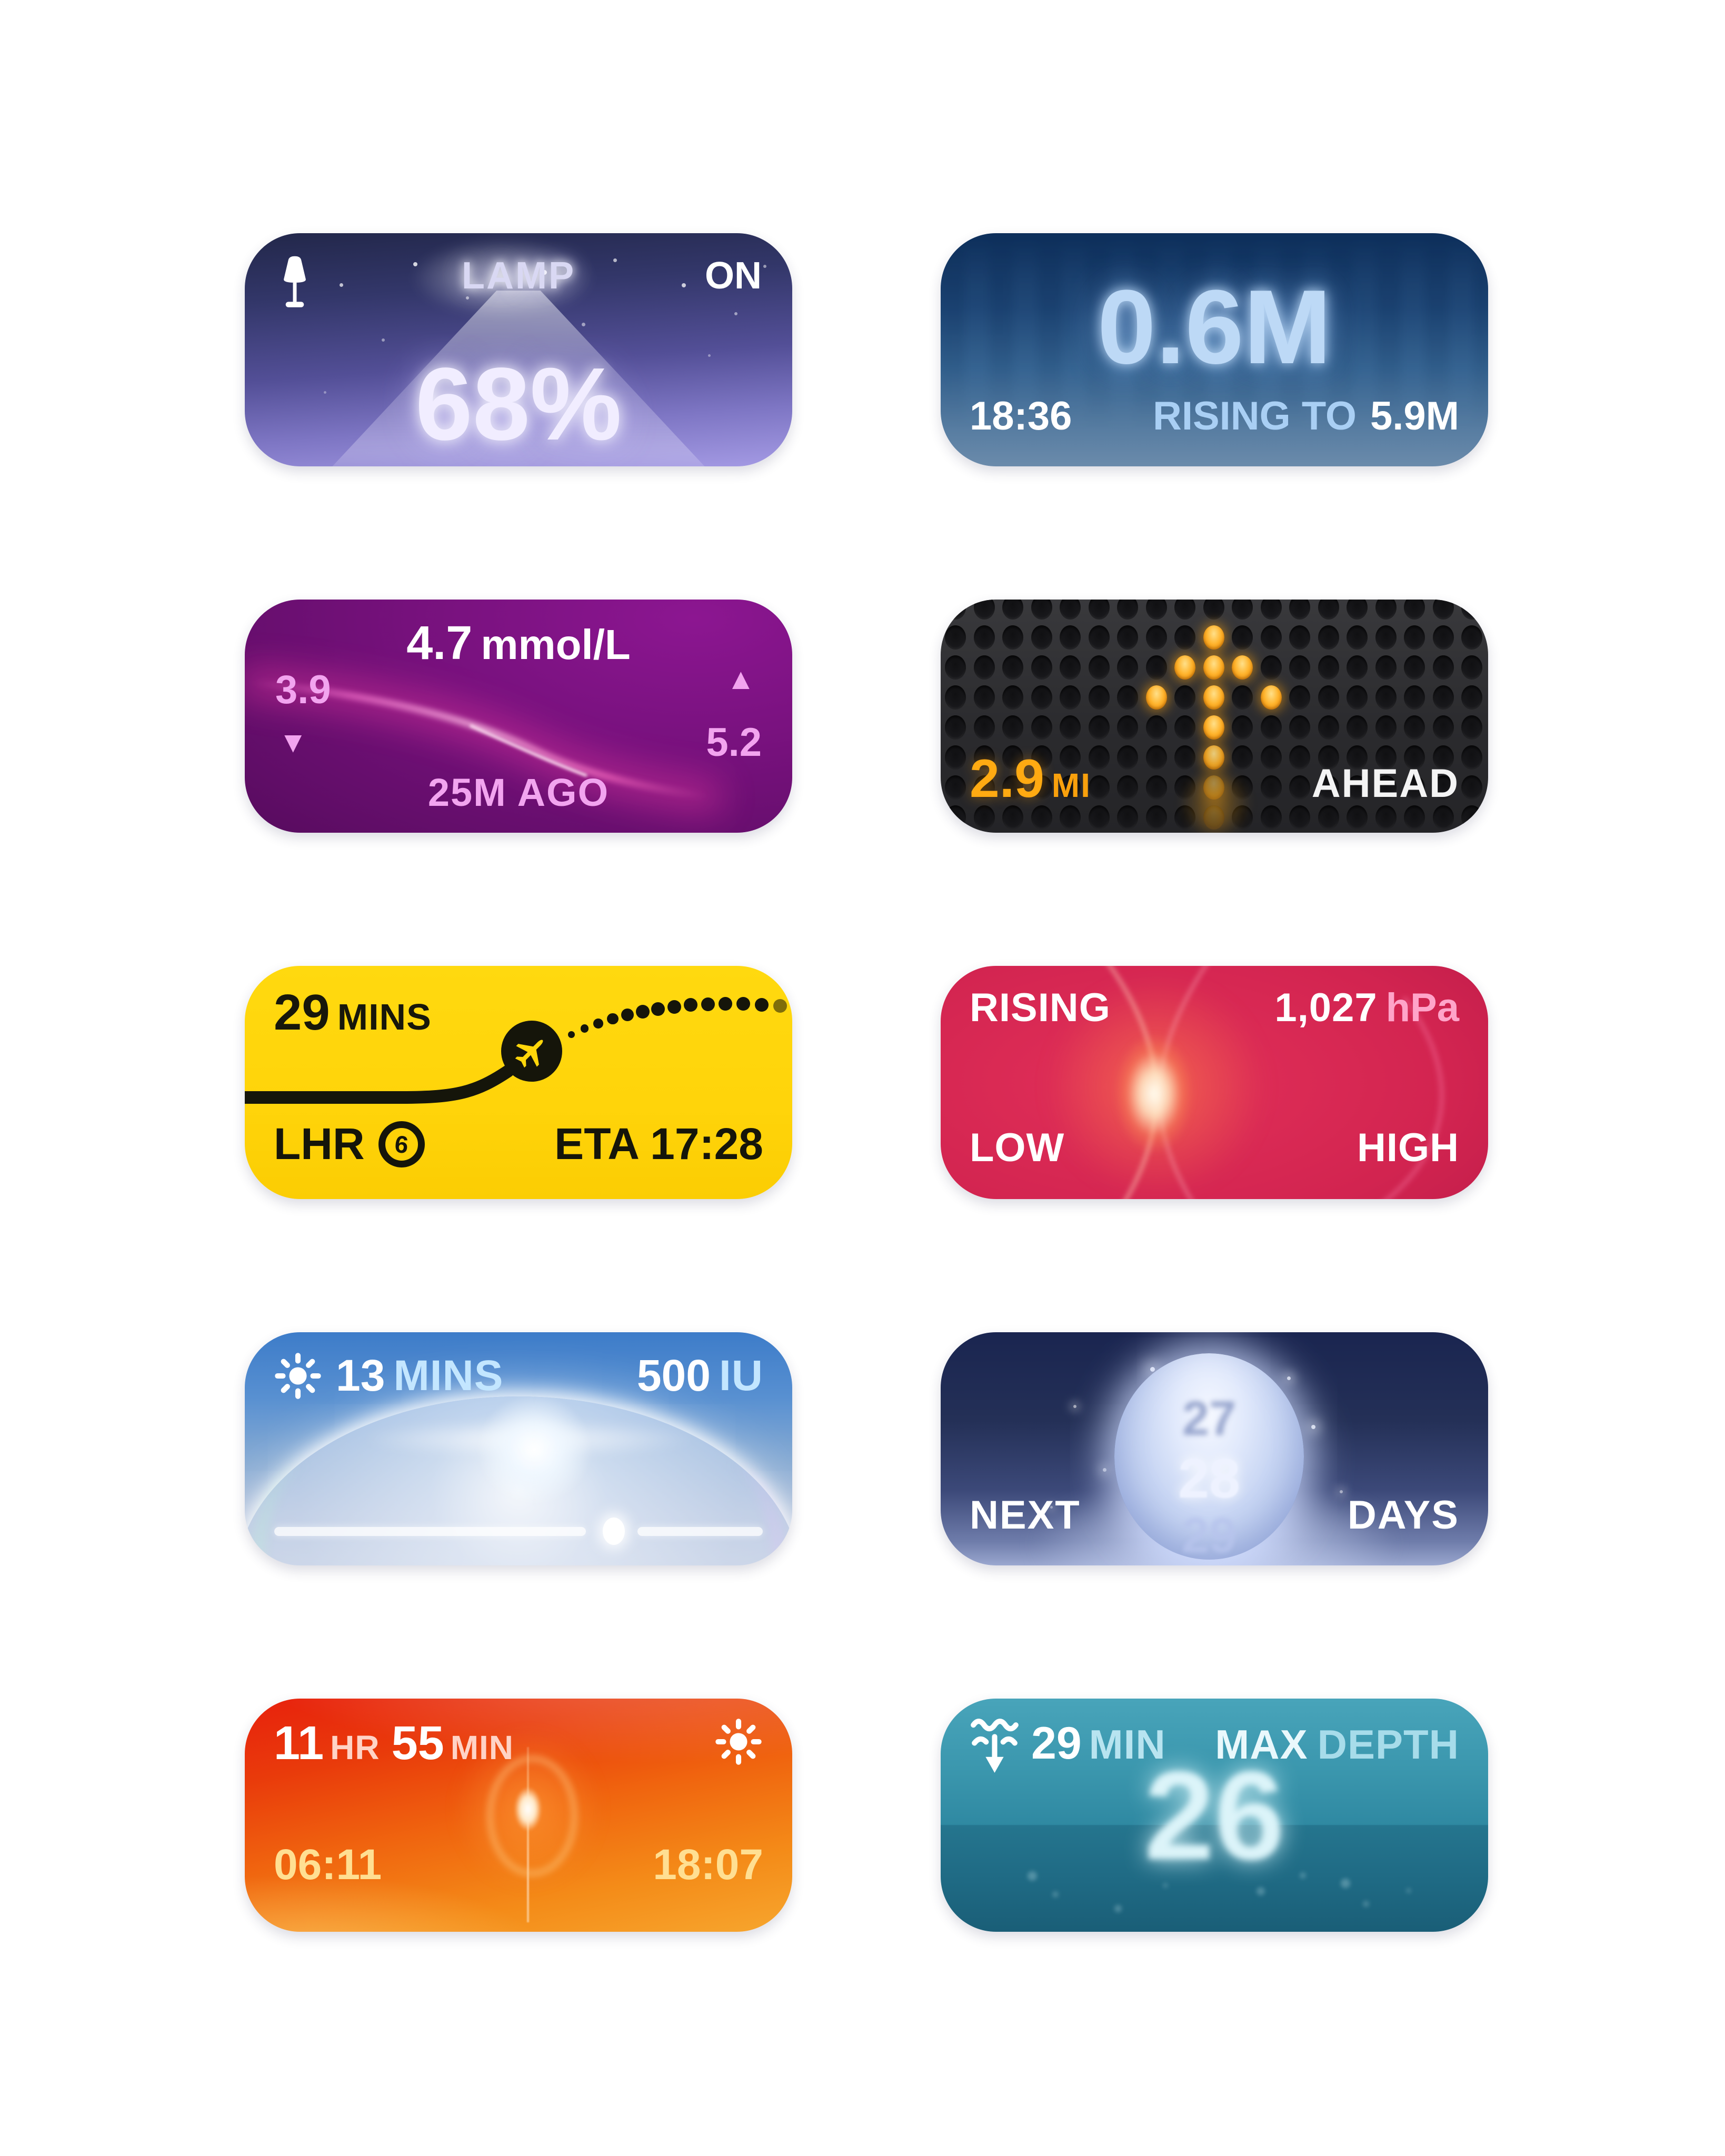 The width and height of the screenshot is (1725, 2156). I want to click on distance-ahead-widget-card: 2.9 MI AHEAD, so click(1214, 716).